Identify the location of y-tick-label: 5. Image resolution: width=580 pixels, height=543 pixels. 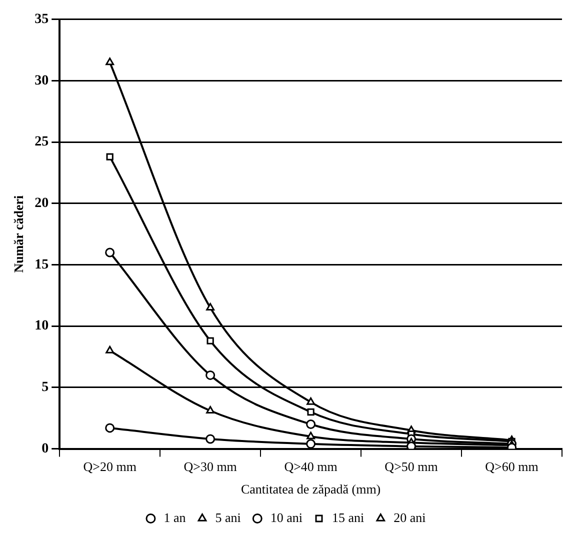
(45, 388).